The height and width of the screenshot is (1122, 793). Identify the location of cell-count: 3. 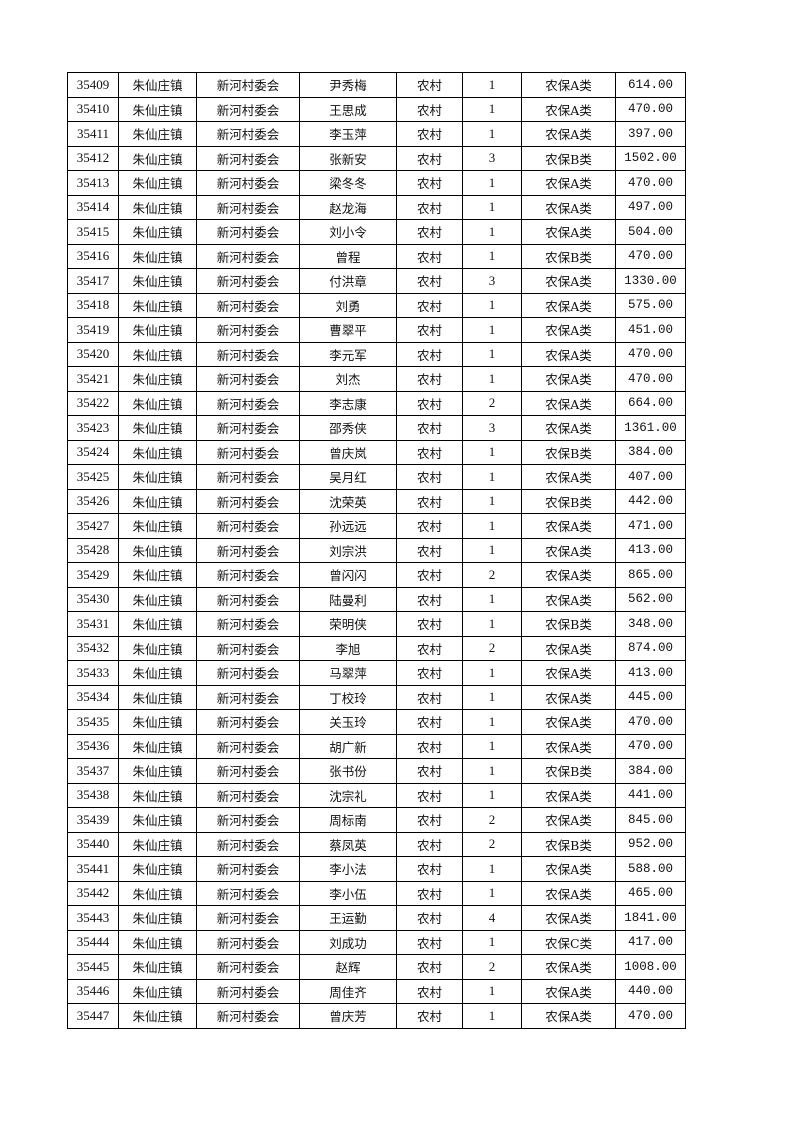
(492, 428).